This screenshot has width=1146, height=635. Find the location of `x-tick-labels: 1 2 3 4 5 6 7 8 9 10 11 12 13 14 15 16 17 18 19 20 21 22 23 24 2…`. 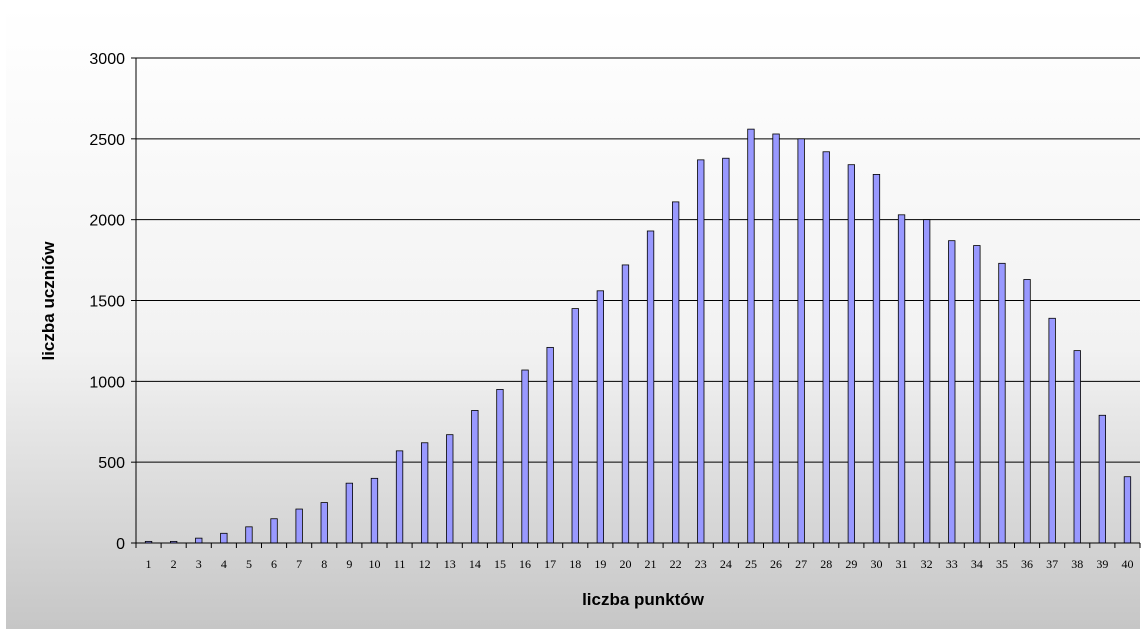

x-tick-labels: 1 2 3 4 5 6 7 8 9 10 11 12 13 14 15 16 17 18 19 20 21 22 23 24 2… is located at coordinates (640, 564).